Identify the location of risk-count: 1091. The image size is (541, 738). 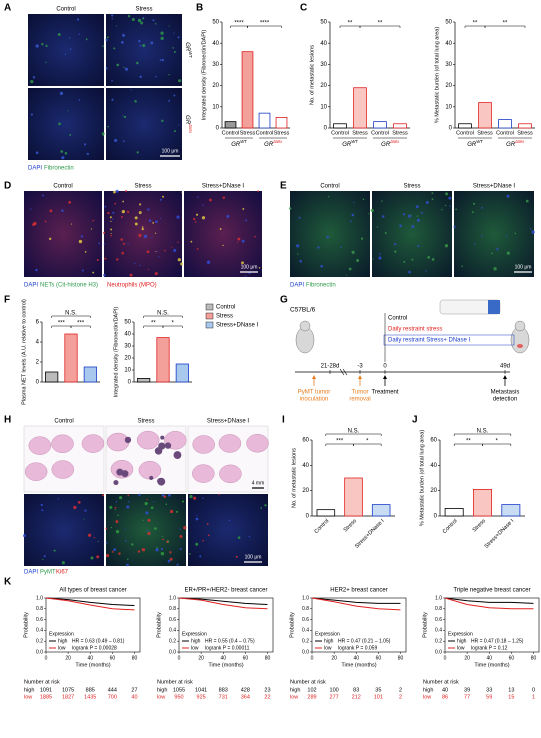
(46, 690).